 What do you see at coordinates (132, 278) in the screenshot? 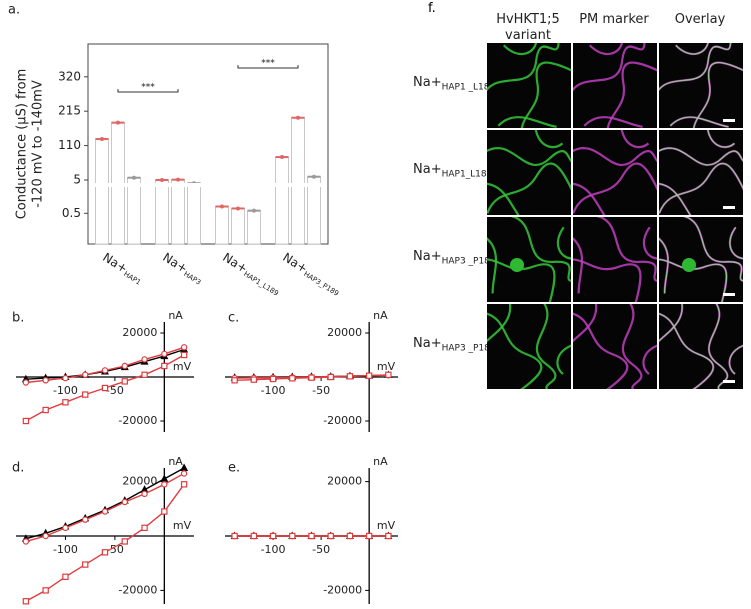
I see `category-sub: HAP1` at bounding box center [132, 278].